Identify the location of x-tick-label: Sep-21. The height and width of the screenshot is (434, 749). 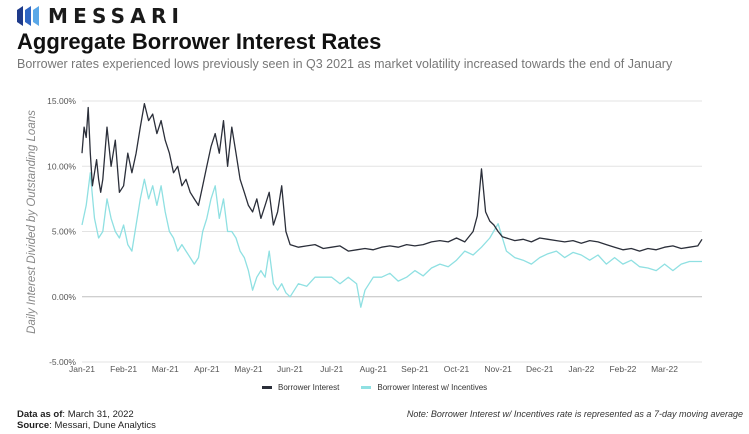
(415, 369).